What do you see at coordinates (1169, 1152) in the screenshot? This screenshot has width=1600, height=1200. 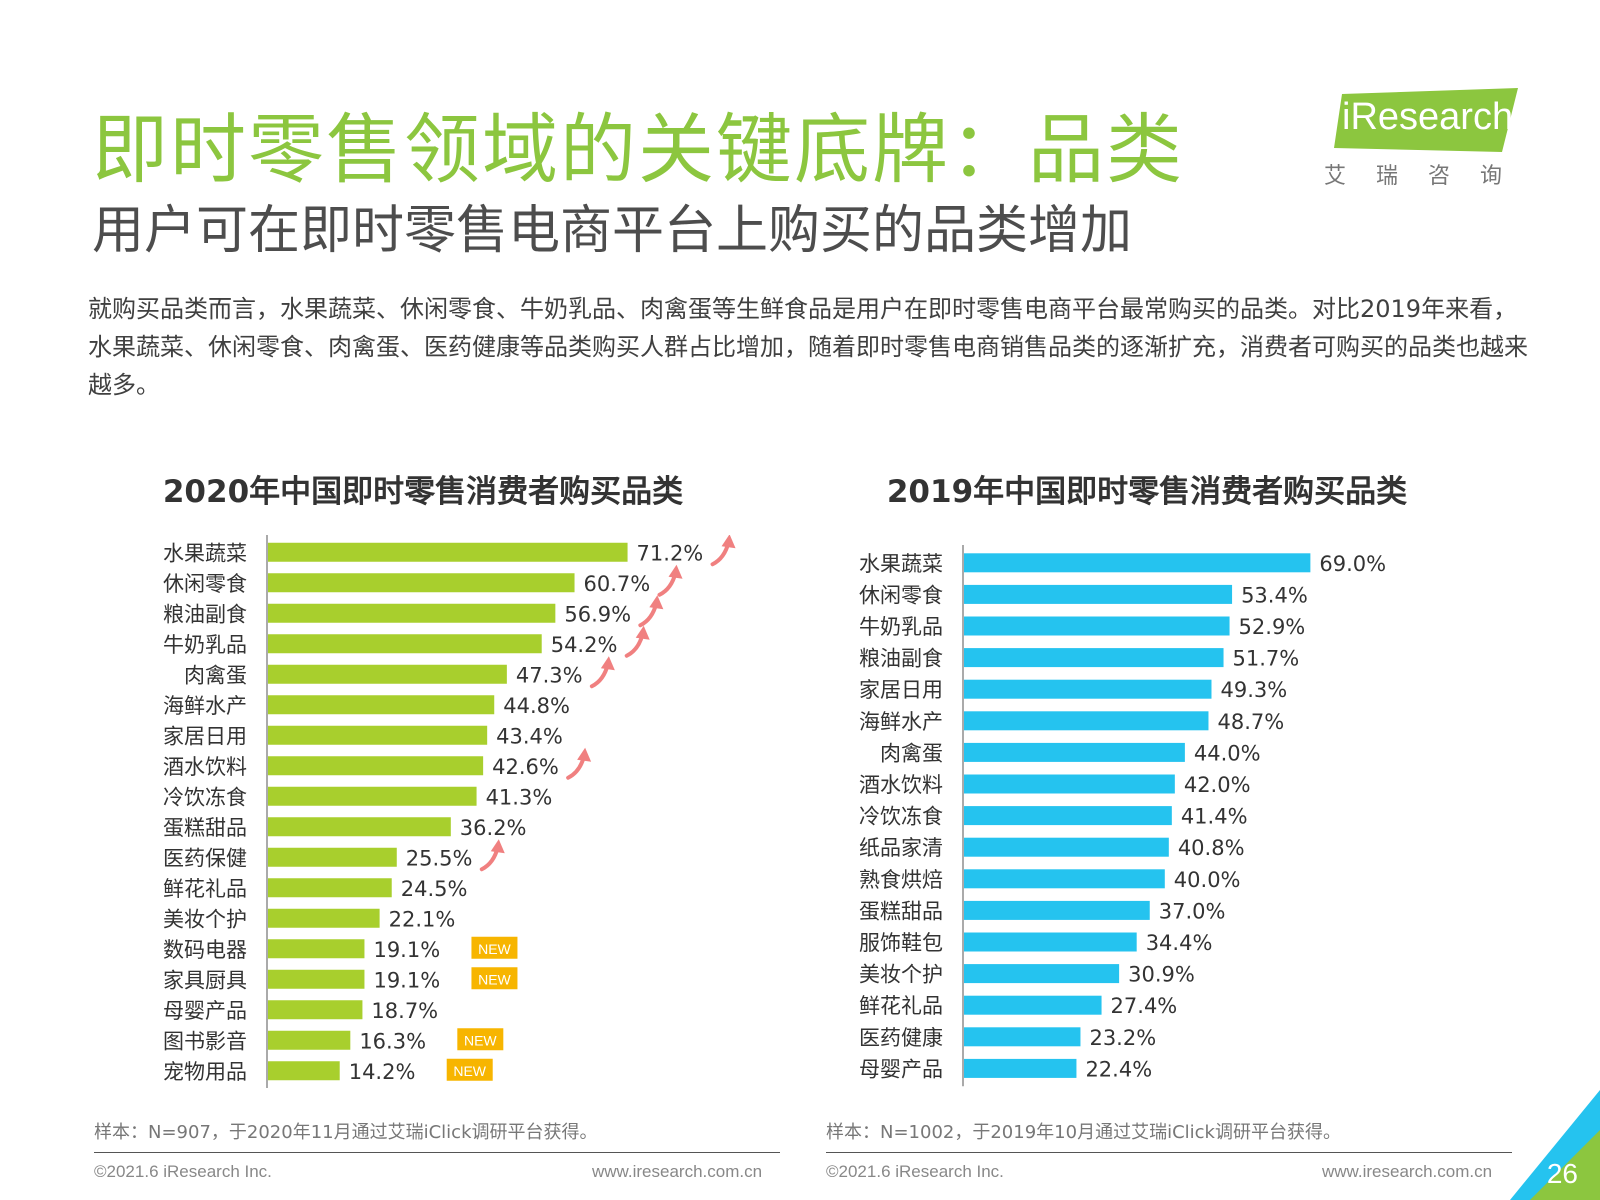 I see `footer-divider-right` at bounding box center [1169, 1152].